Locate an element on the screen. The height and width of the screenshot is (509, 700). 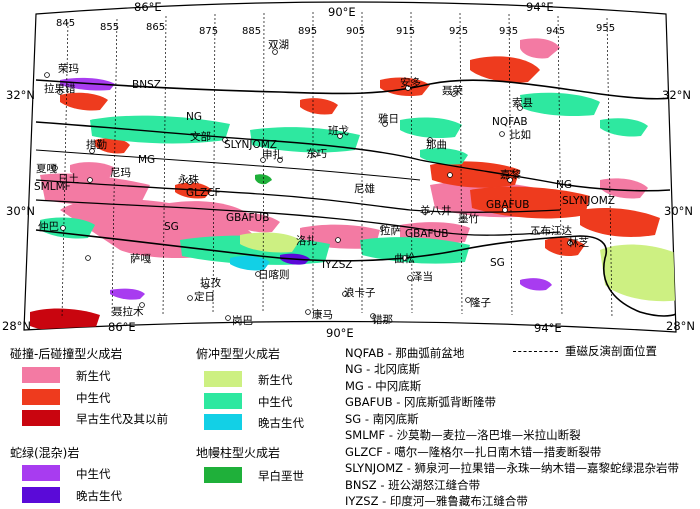
place-label: 安多 is located at coordinates (410, 82).